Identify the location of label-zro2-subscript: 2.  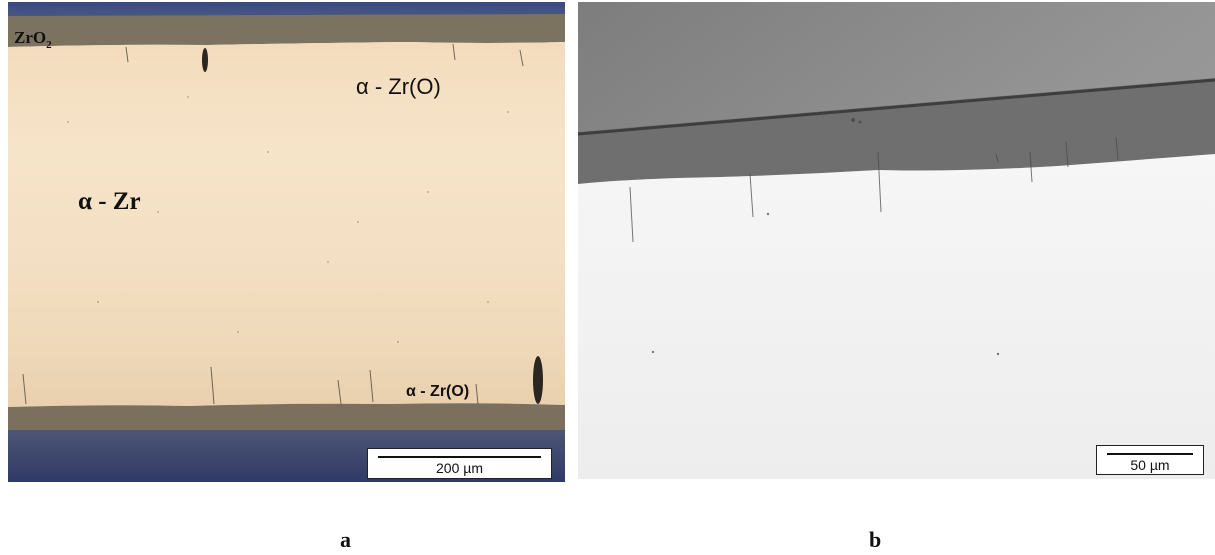
(49, 45).